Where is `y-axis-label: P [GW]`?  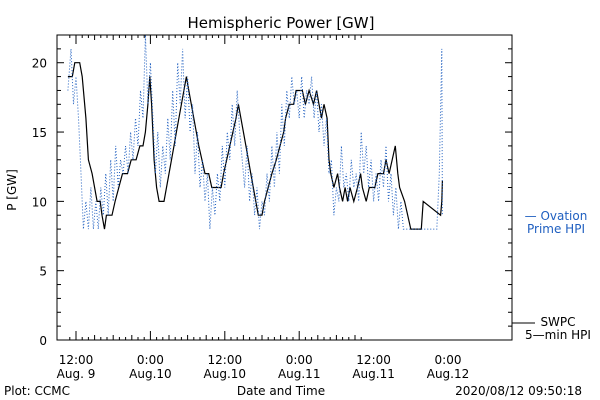 y-axis-label: P [GW] is located at coordinates (12, 190).